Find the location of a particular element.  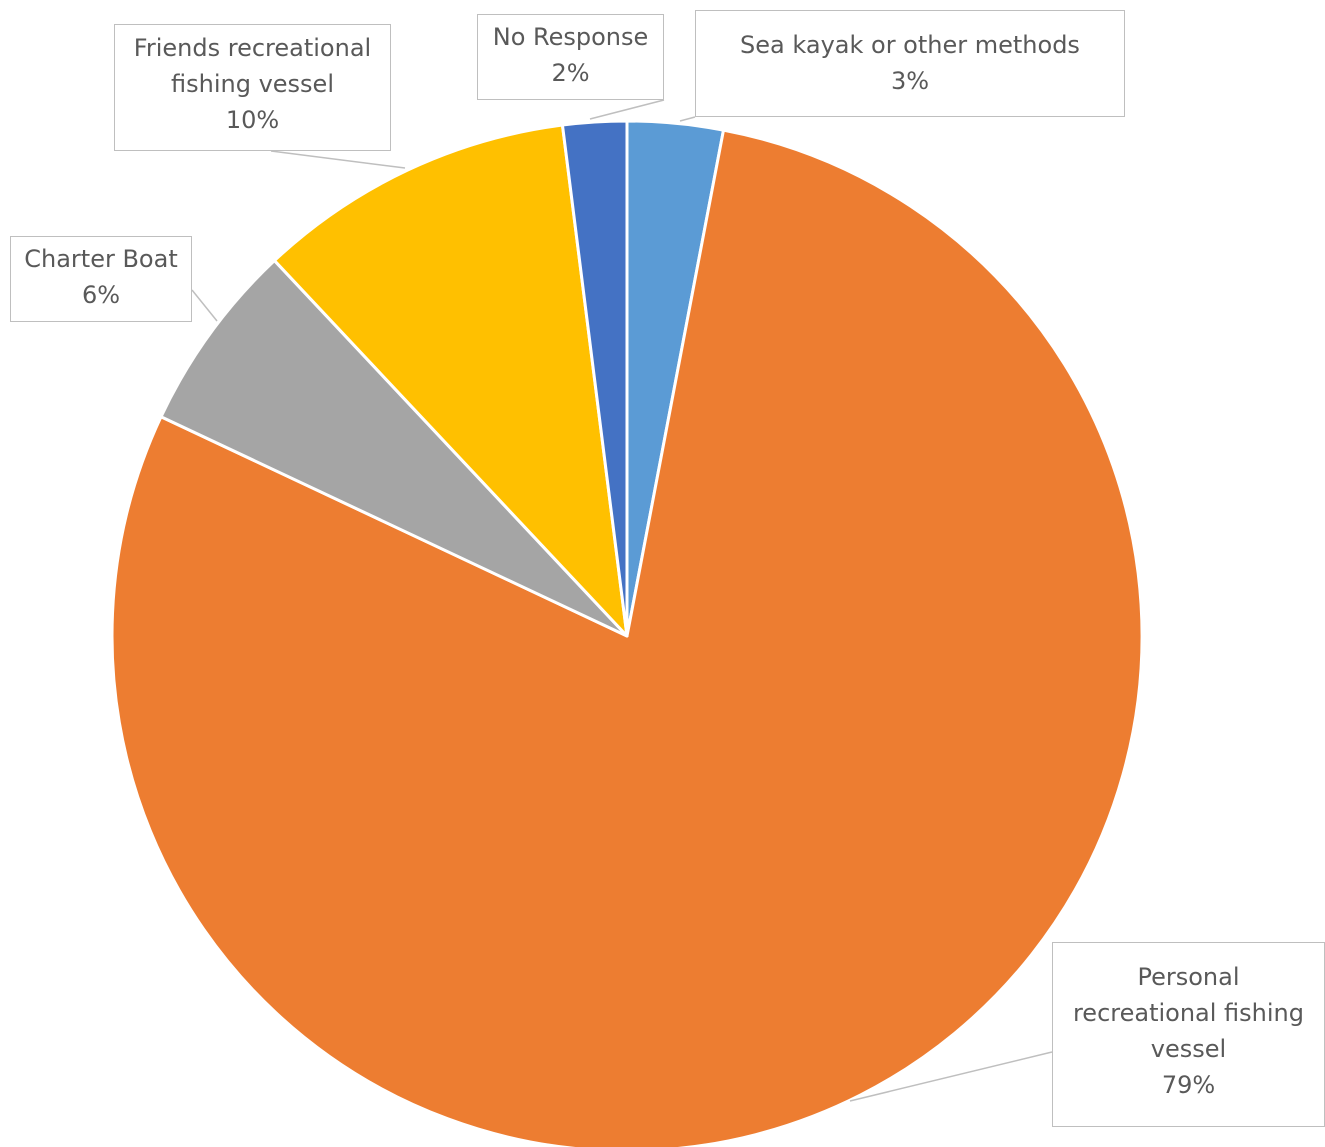

leader-line-charter-boat is located at coordinates (204, 305).